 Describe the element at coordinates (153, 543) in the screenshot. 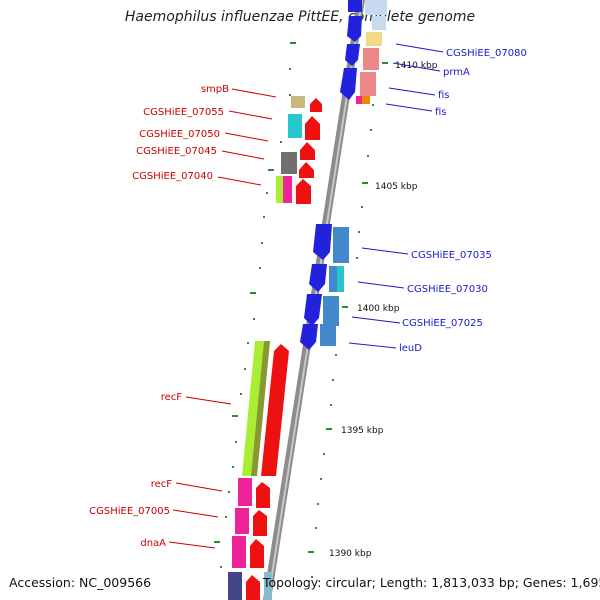

I see `gene-label-dnaA: dnaA` at that location.